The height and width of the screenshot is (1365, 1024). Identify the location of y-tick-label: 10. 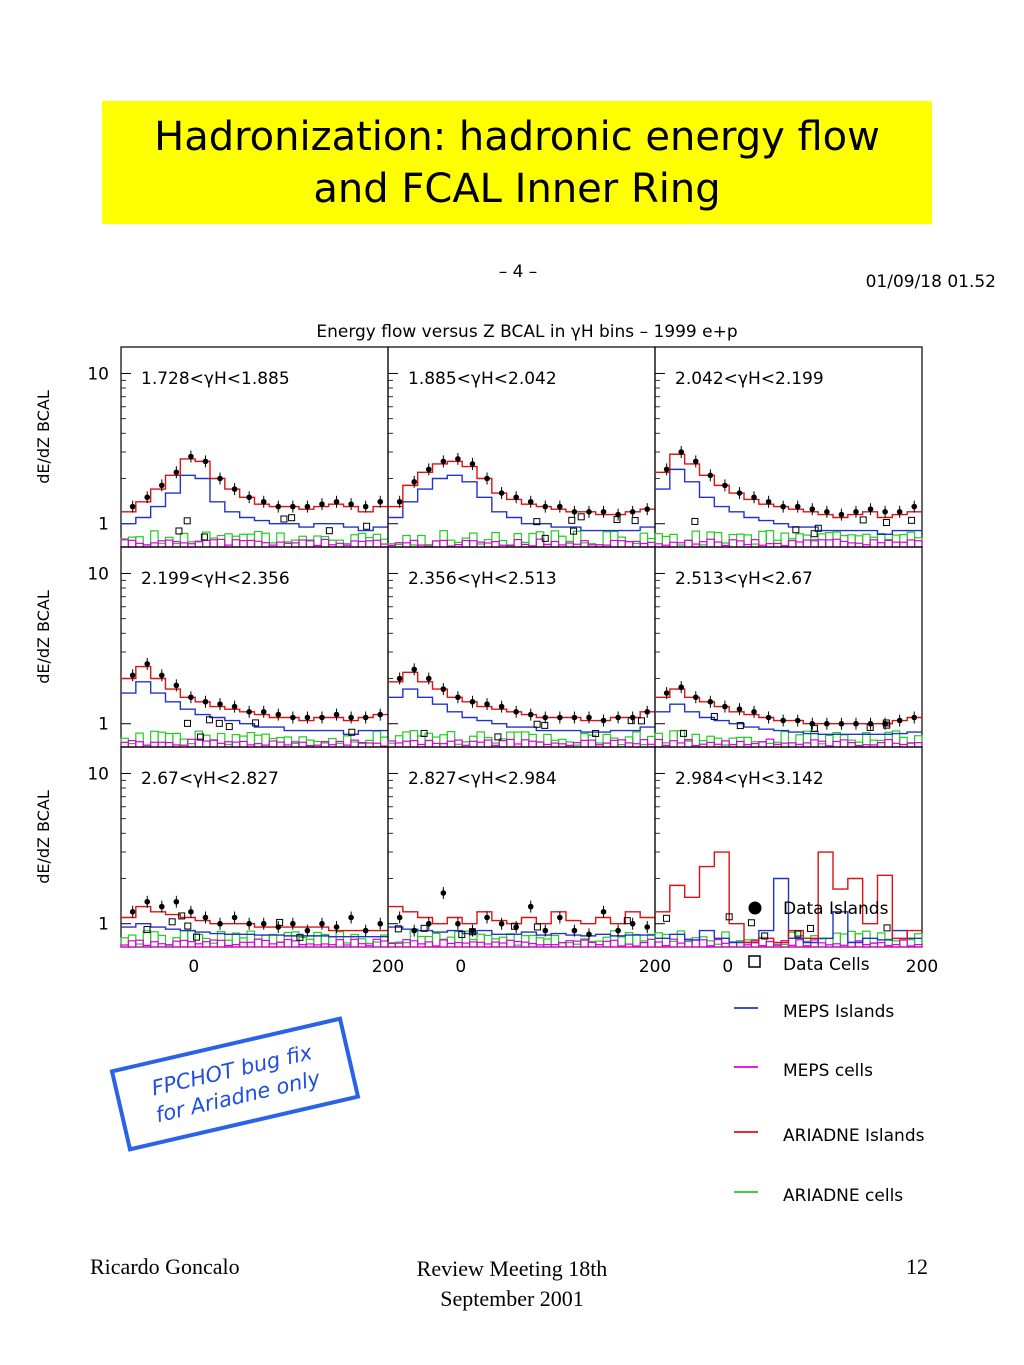
(98, 574).